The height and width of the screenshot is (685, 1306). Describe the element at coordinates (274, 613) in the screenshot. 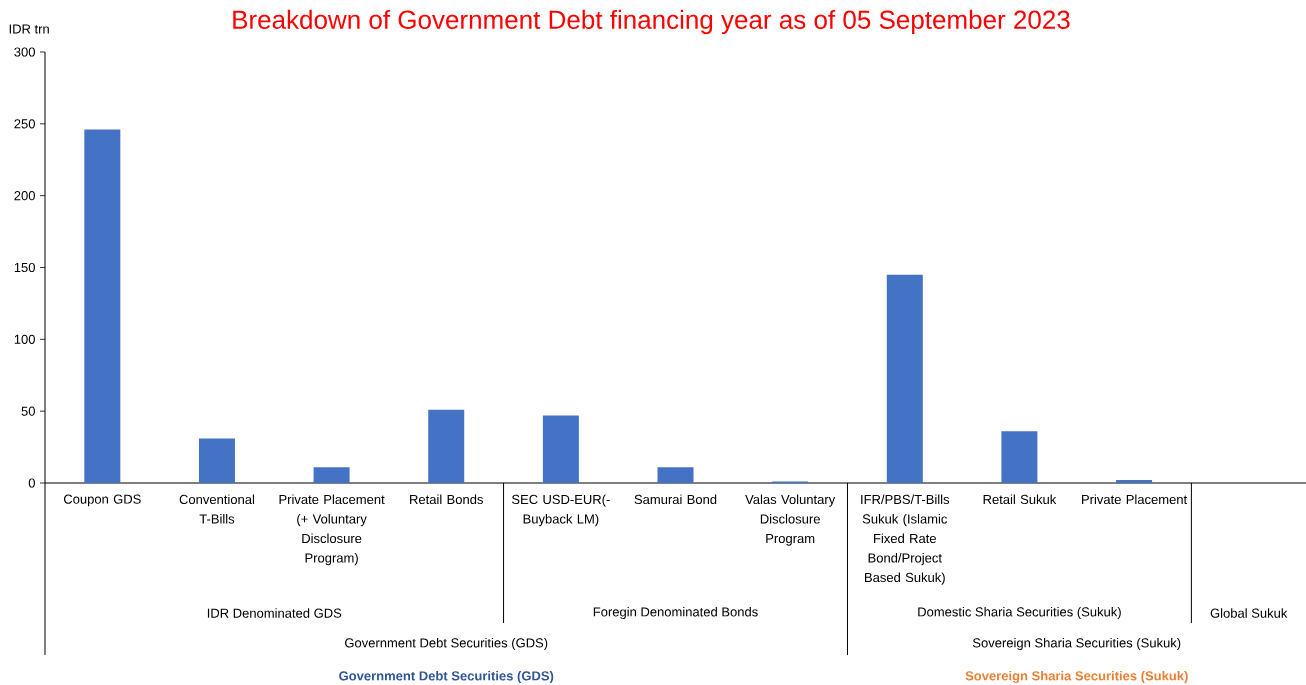

I see `text: IDR Denominated GDS` at that location.